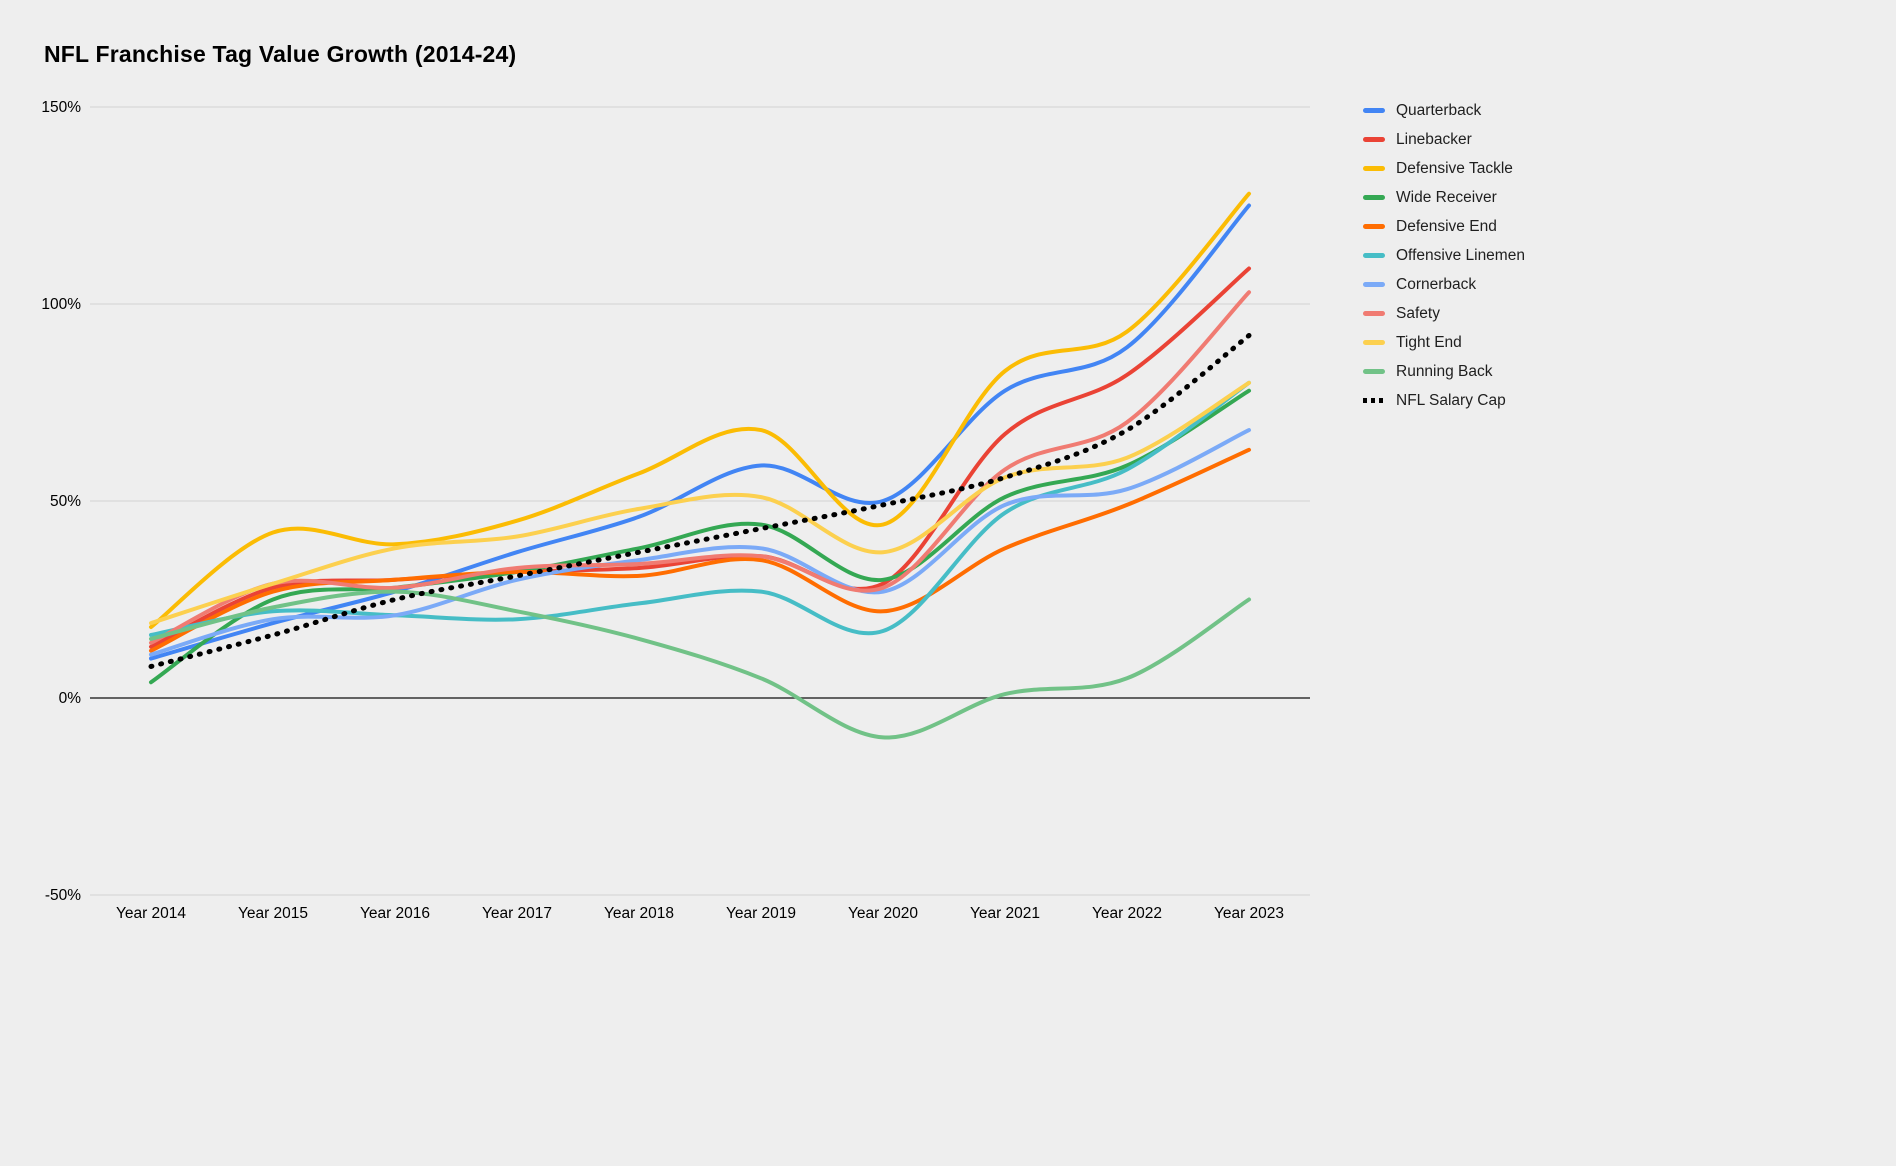 The height and width of the screenshot is (1166, 1896). I want to click on y-axis-tick-label: 100%, so click(61, 304).